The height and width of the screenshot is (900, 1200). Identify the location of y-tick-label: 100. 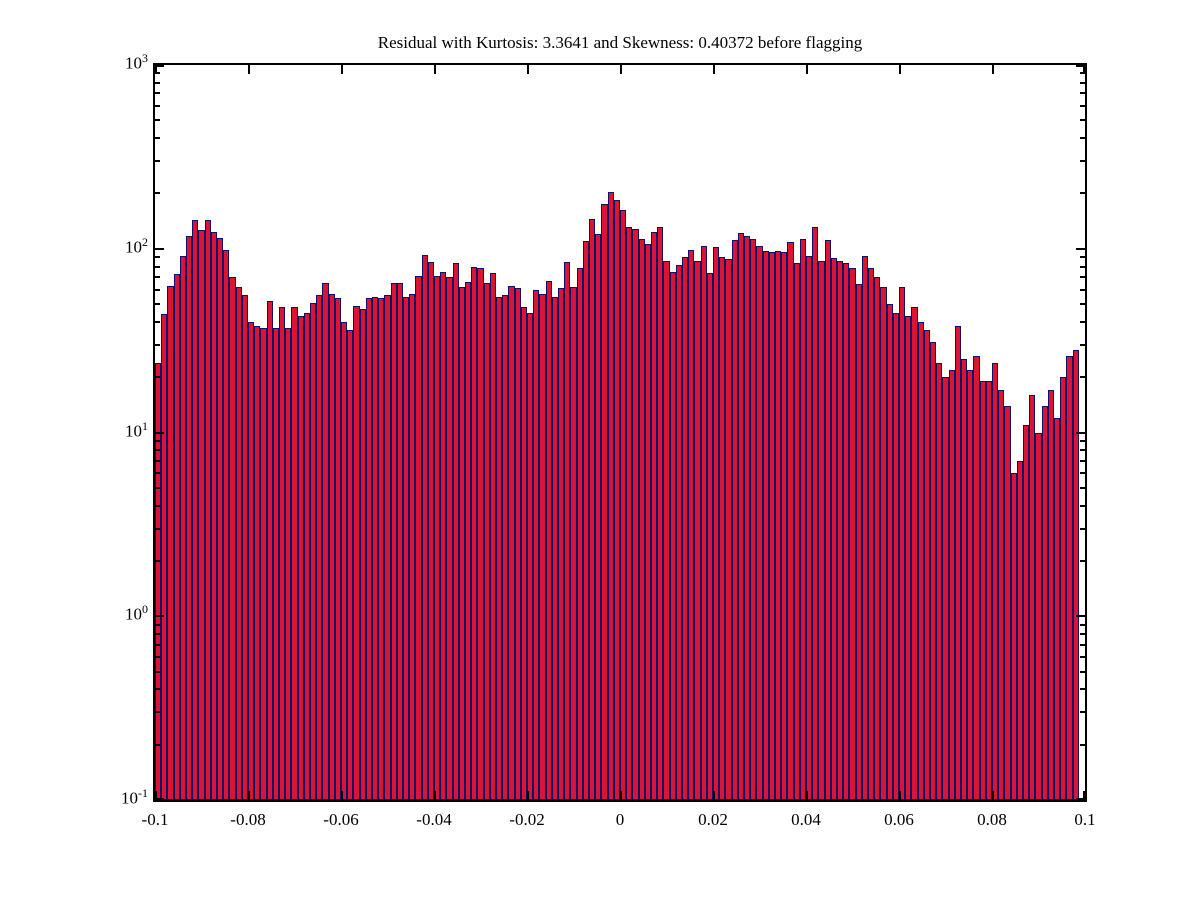
(118, 613).